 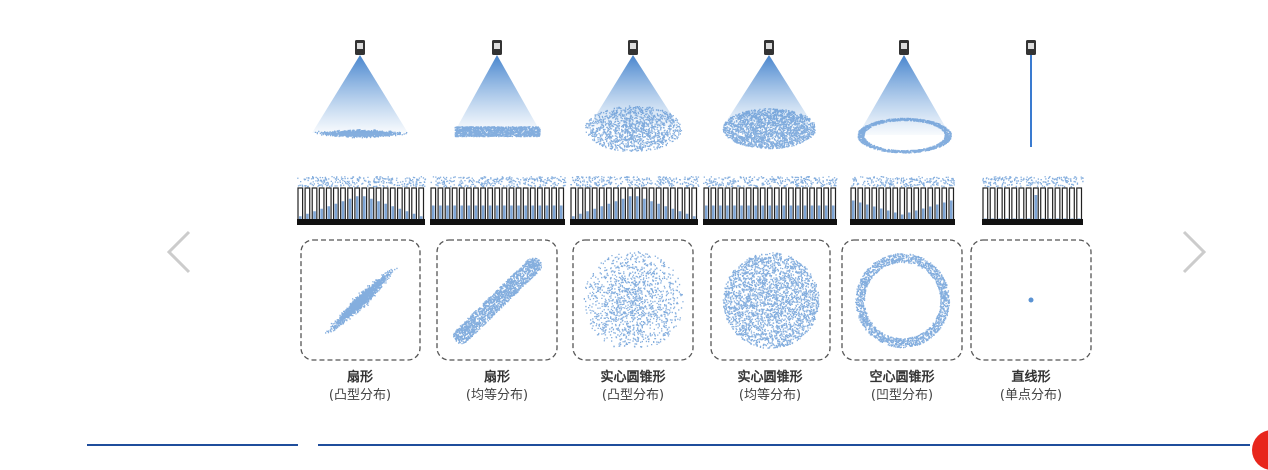 I want to click on footprint-hollow, so click(x=903, y=301).